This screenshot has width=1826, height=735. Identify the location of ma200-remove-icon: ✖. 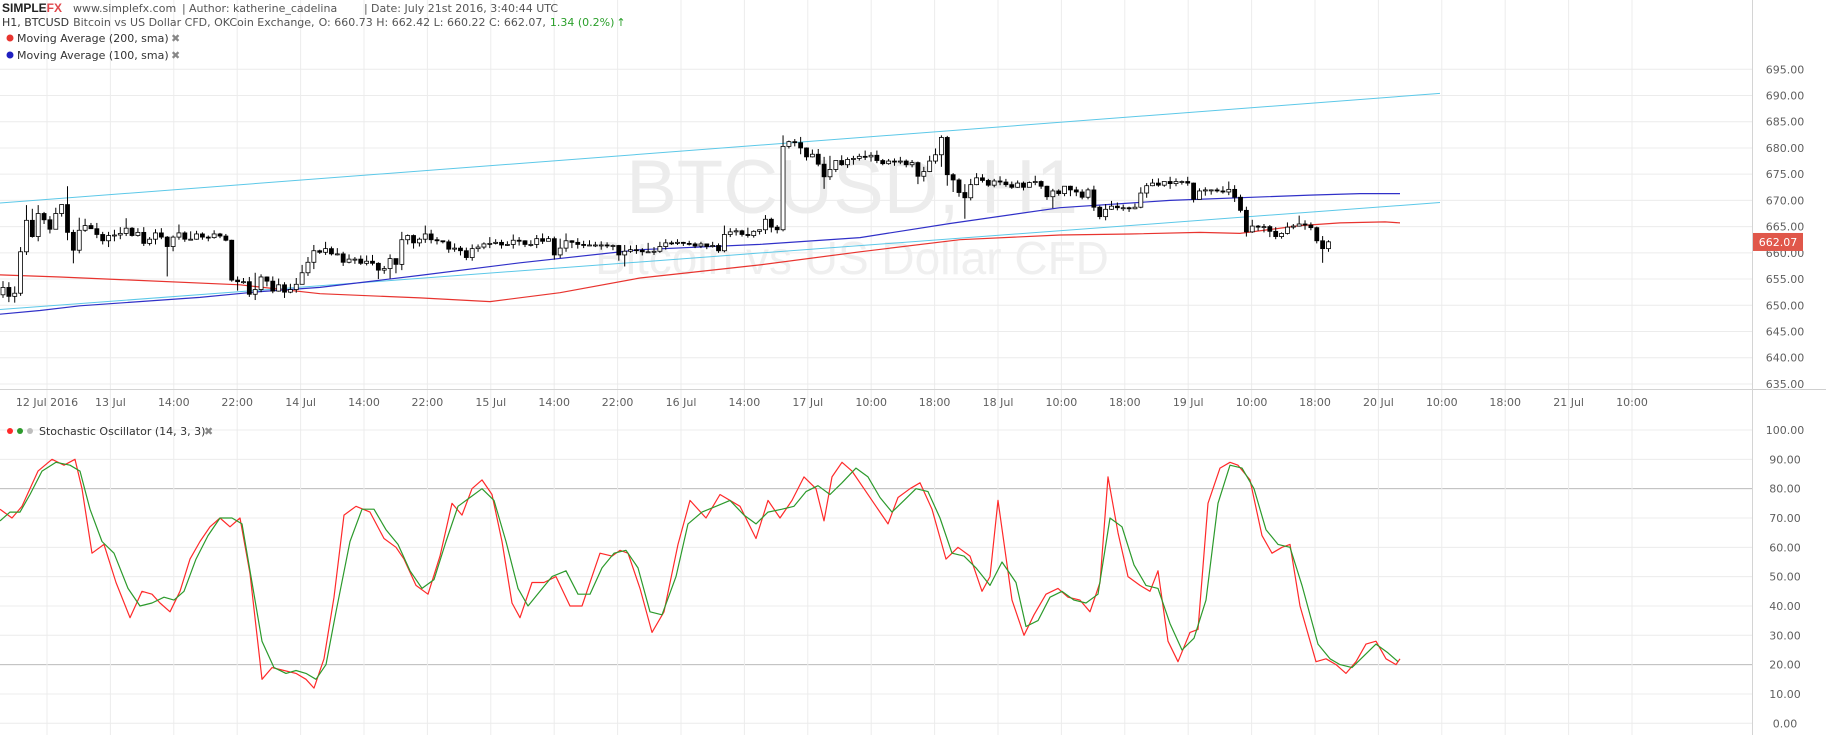
(175, 38).